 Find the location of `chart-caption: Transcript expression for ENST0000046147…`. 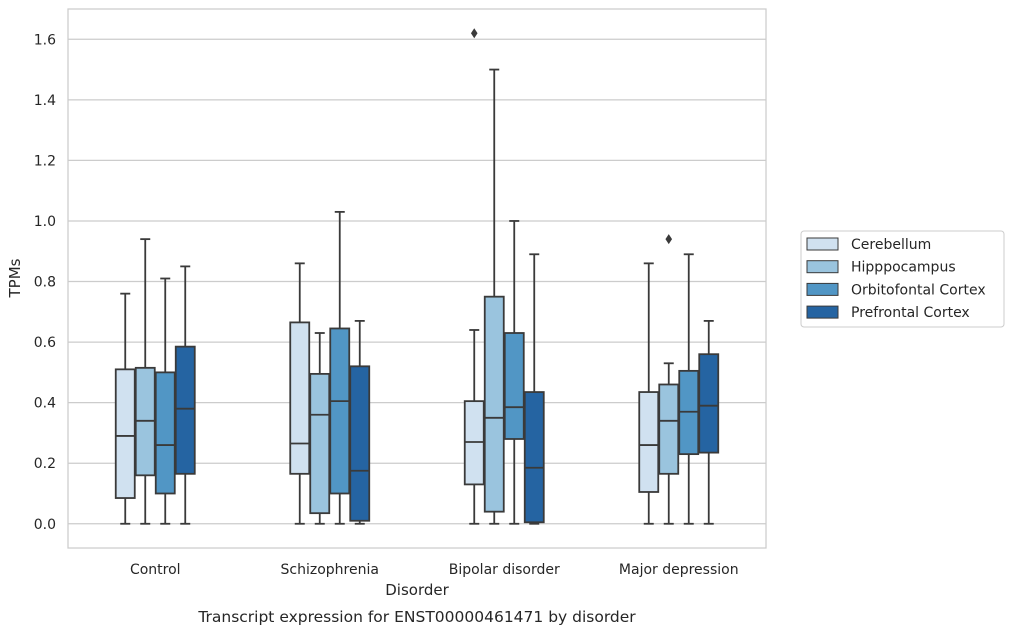

chart-caption: Transcript expression for ENST0000046147… is located at coordinates (416, 617).